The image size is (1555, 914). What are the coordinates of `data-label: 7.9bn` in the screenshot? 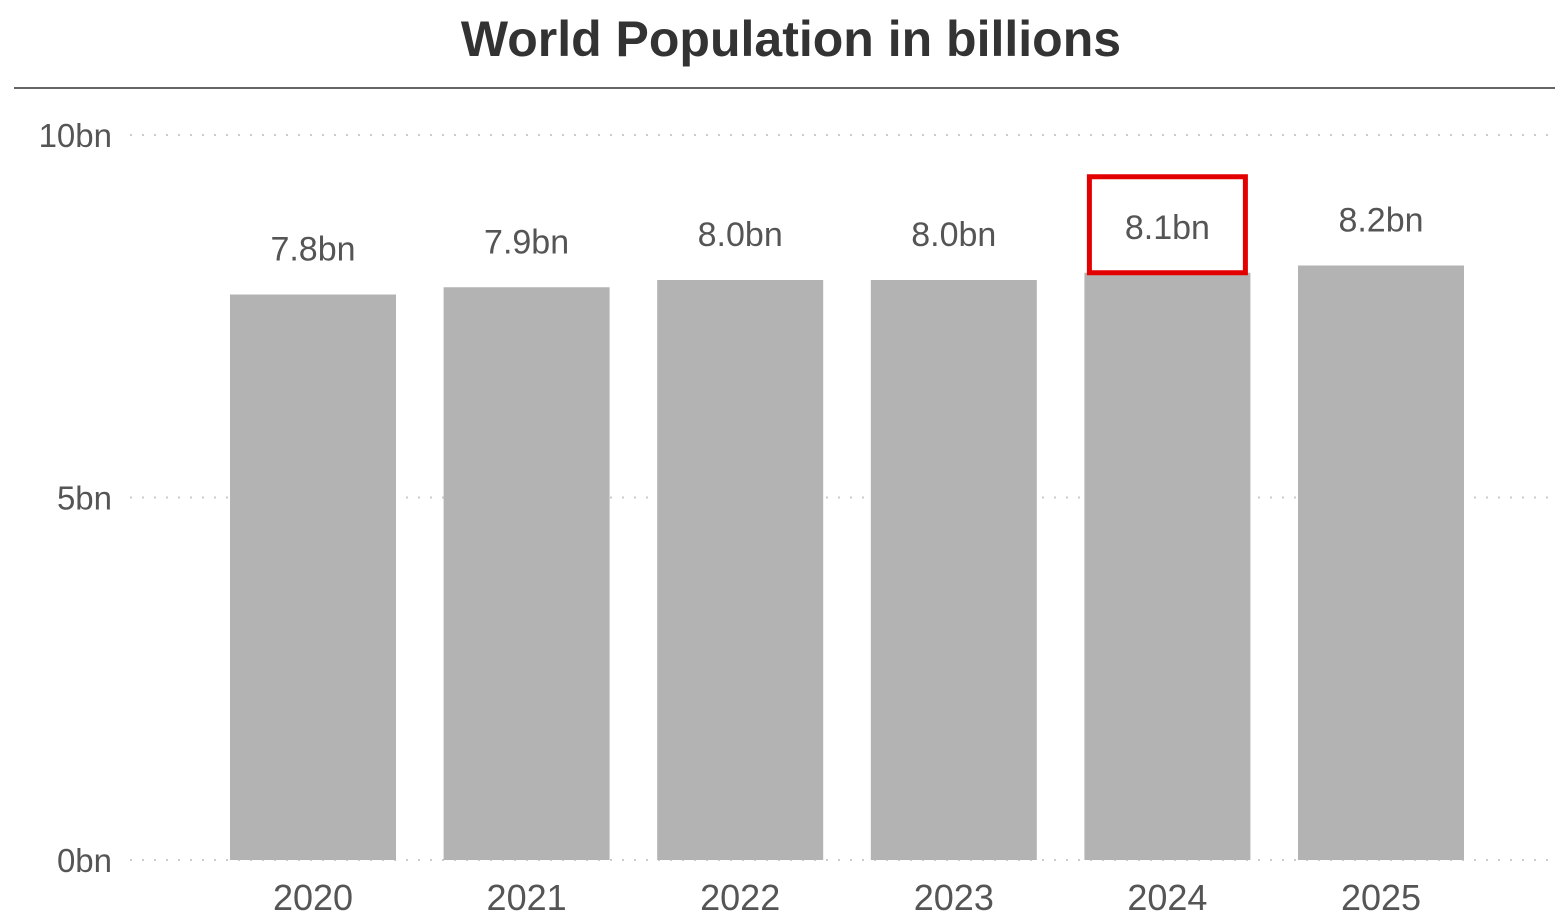 It's located at (526, 242).